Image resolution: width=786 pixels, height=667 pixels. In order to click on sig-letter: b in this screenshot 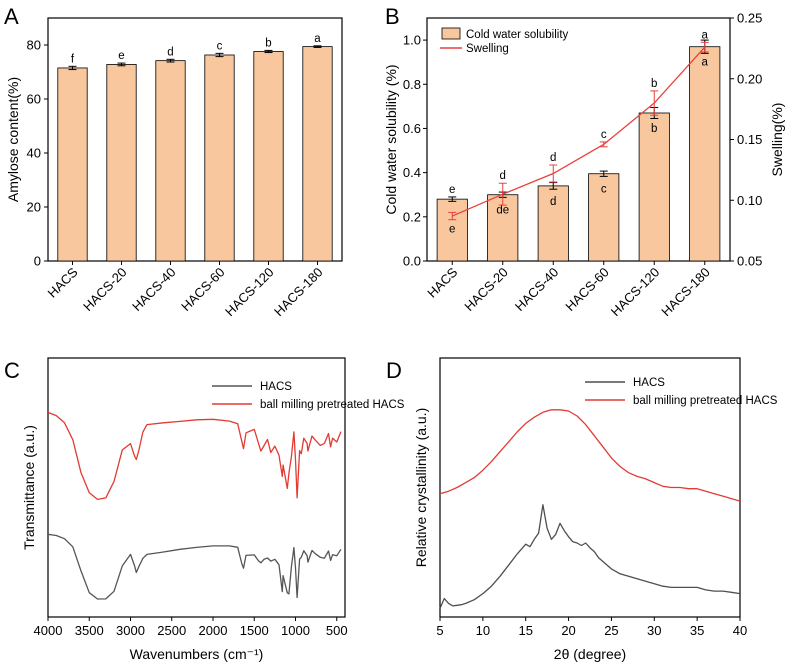, I will do `click(268, 43)`.